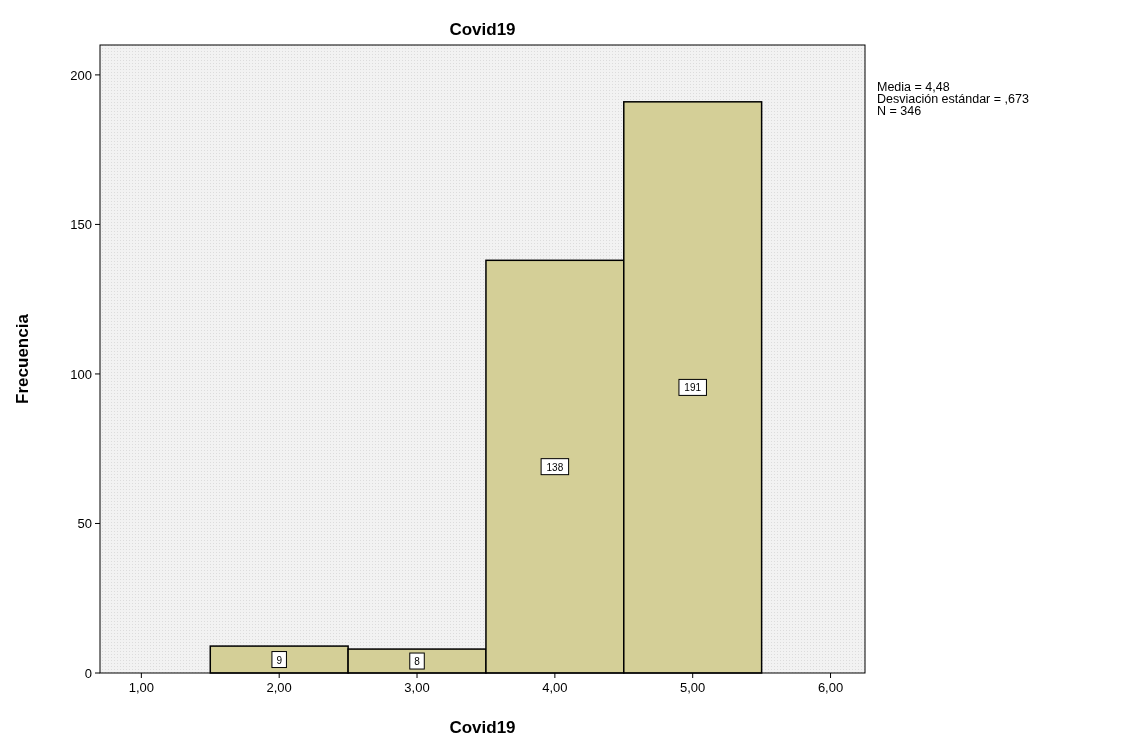 The image size is (1135, 740). What do you see at coordinates (693, 687) in the screenshot?
I see `x-tick-label: 5,00` at bounding box center [693, 687].